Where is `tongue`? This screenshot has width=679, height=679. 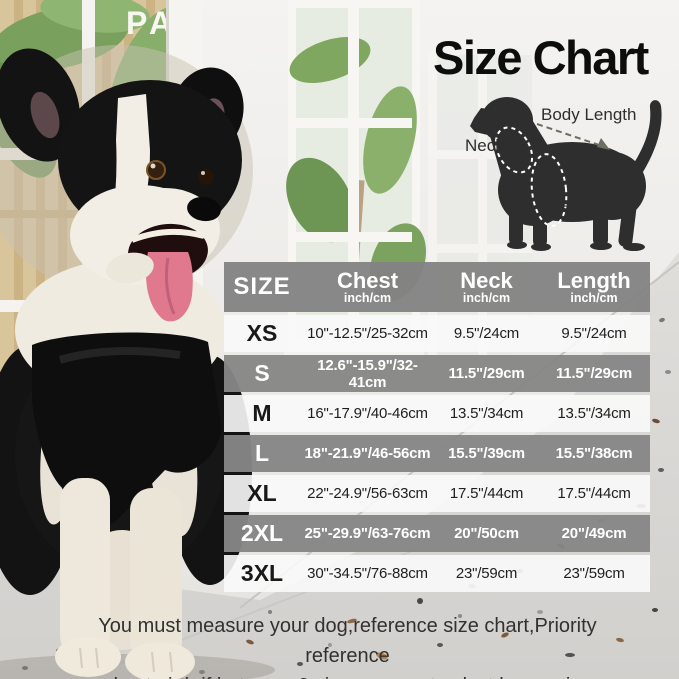
tongue is located at coordinates (169, 287).